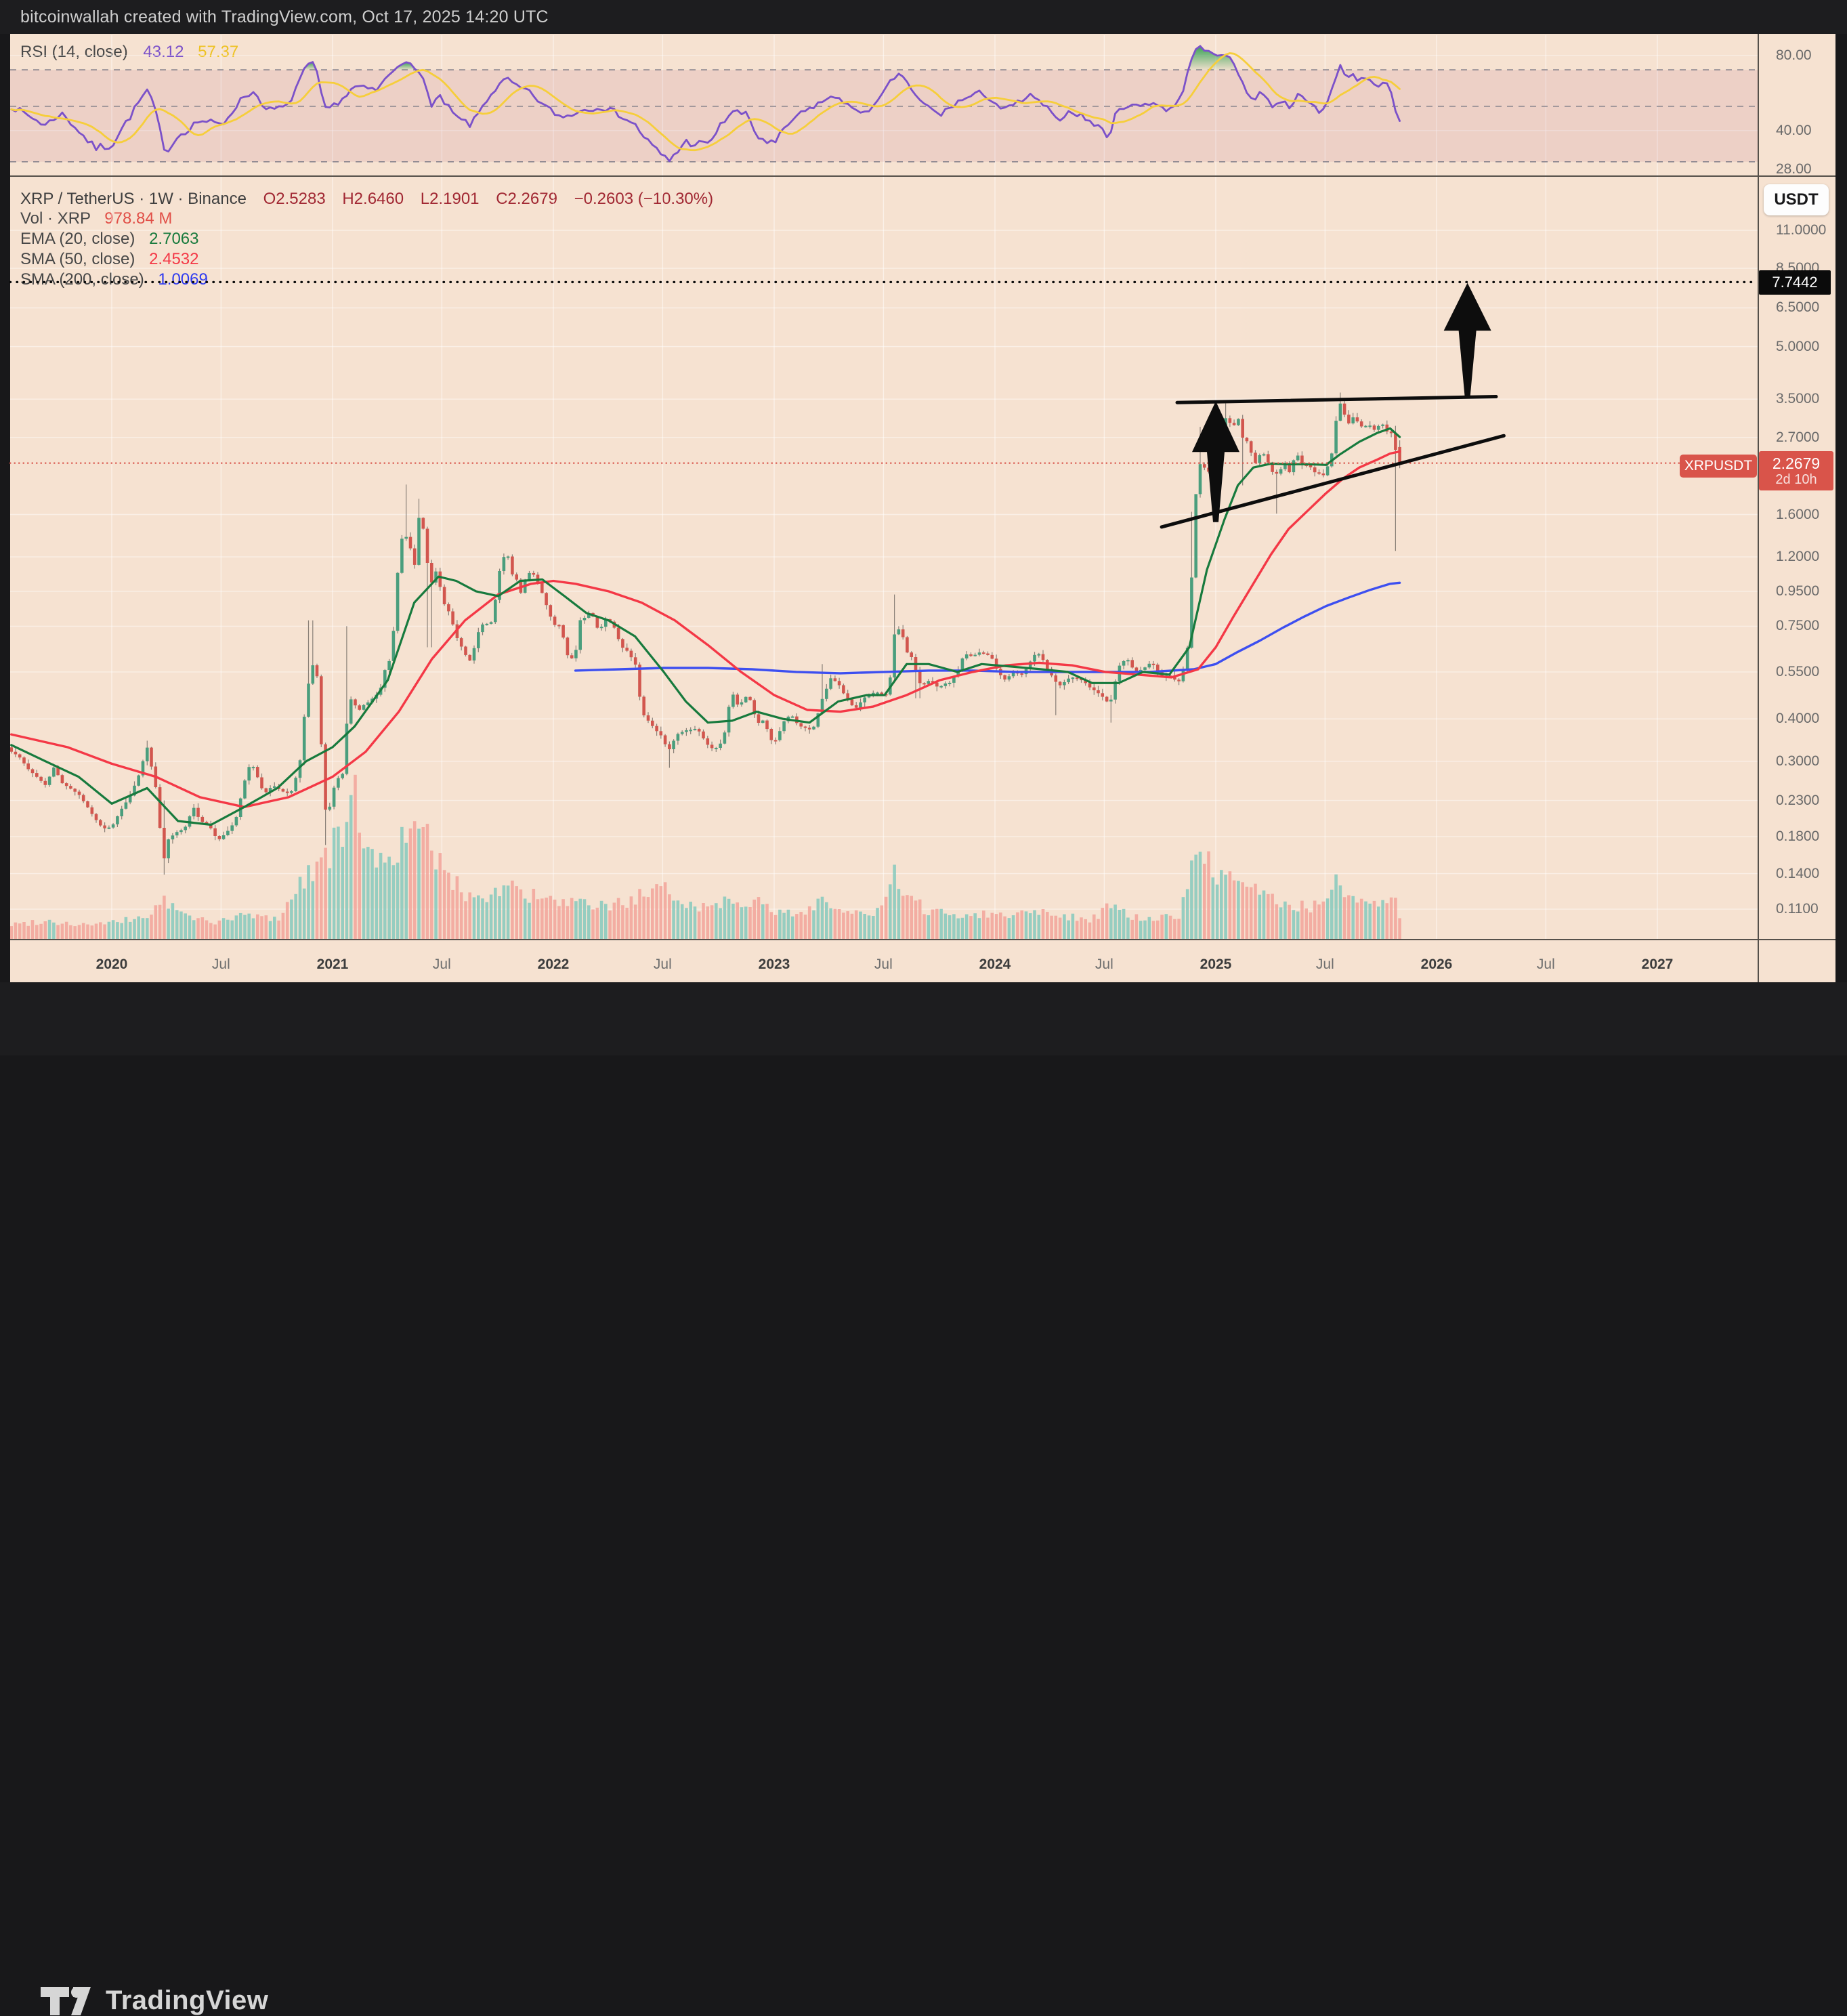 The width and height of the screenshot is (1847, 2016). What do you see at coordinates (995, 964) in the screenshot?
I see `time-tick-label-2024: 2024` at bounding box center [995, 964].